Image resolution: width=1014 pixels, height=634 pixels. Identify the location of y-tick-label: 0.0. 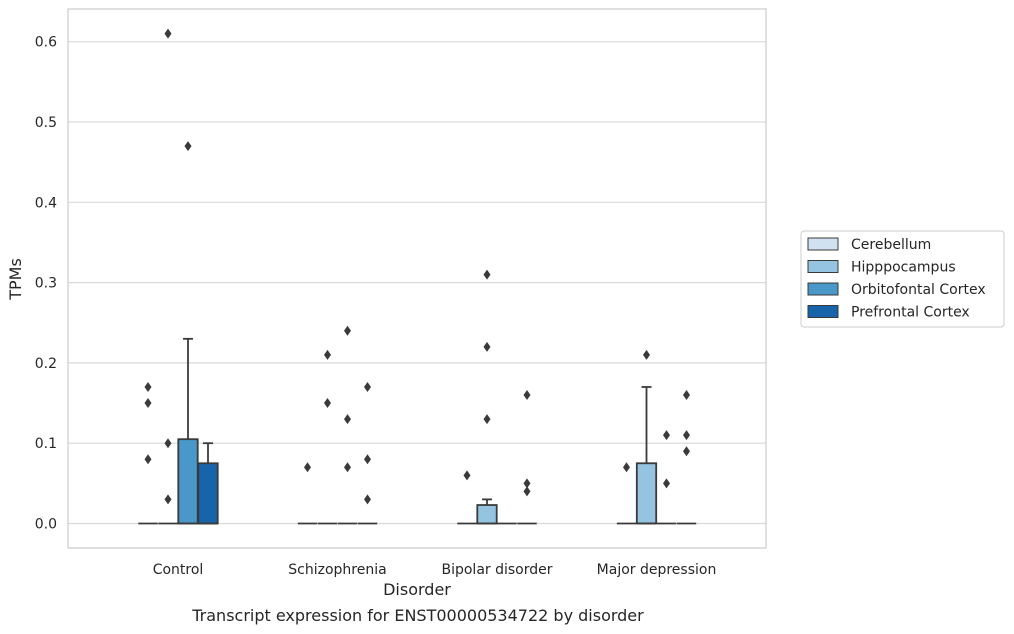
(46, 525).